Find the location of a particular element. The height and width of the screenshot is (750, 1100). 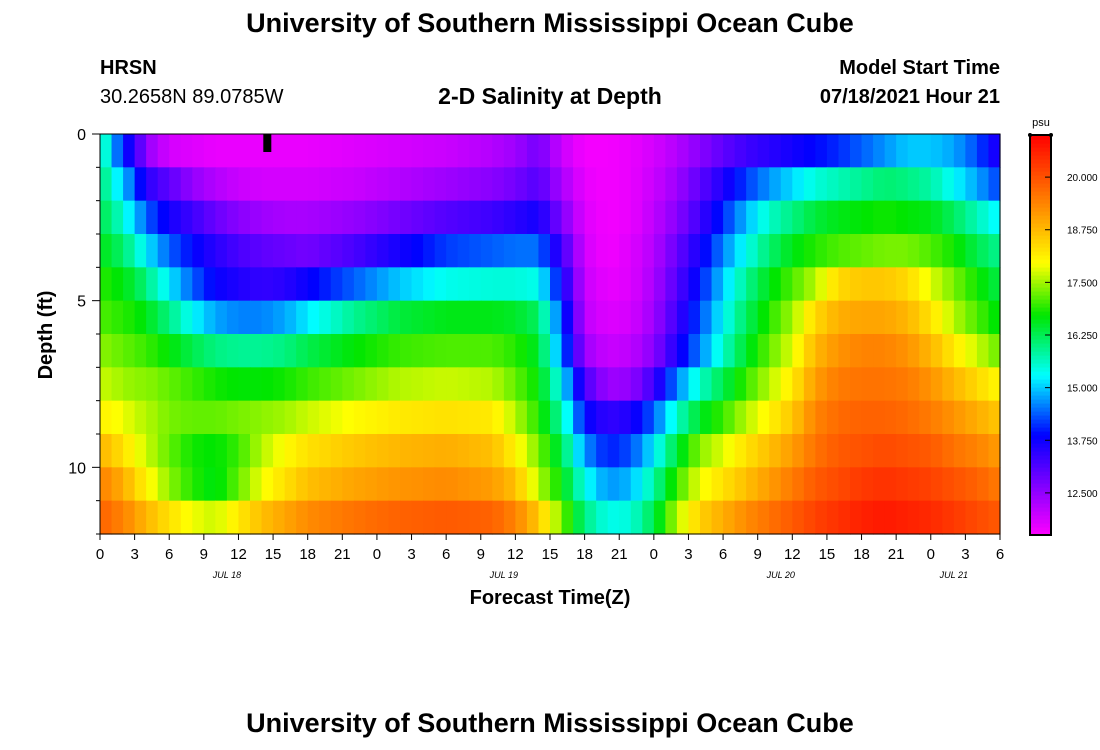

x-tick-label: 3 is located at coordinates (411, 554).